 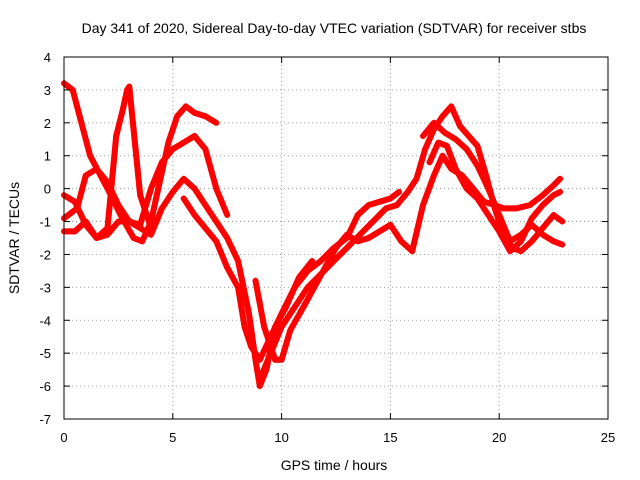 What do you see at coordinates (334, 465) in the screenshot?
I see `x-axis-label: GPS time / hours` at bounding box center [334, 465].